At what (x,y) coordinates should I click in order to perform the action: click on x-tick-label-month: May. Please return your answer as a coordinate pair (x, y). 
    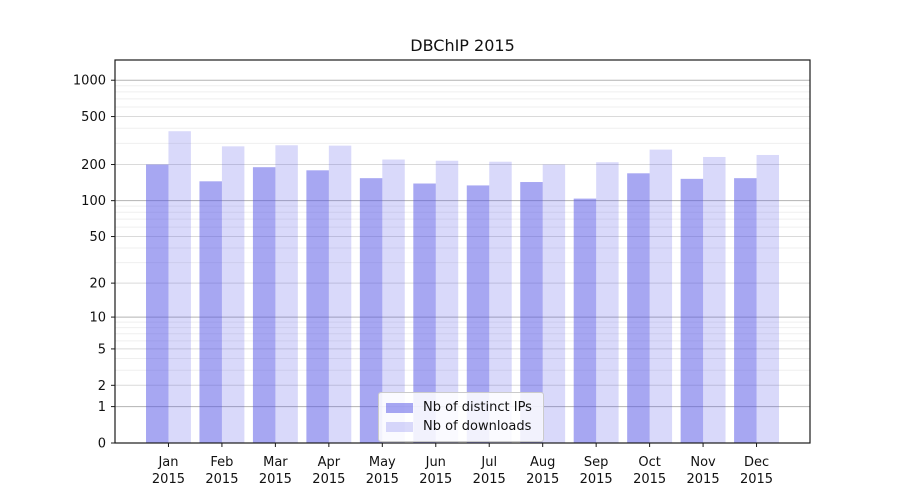
    Looking at the image, I should click on (382, 462).